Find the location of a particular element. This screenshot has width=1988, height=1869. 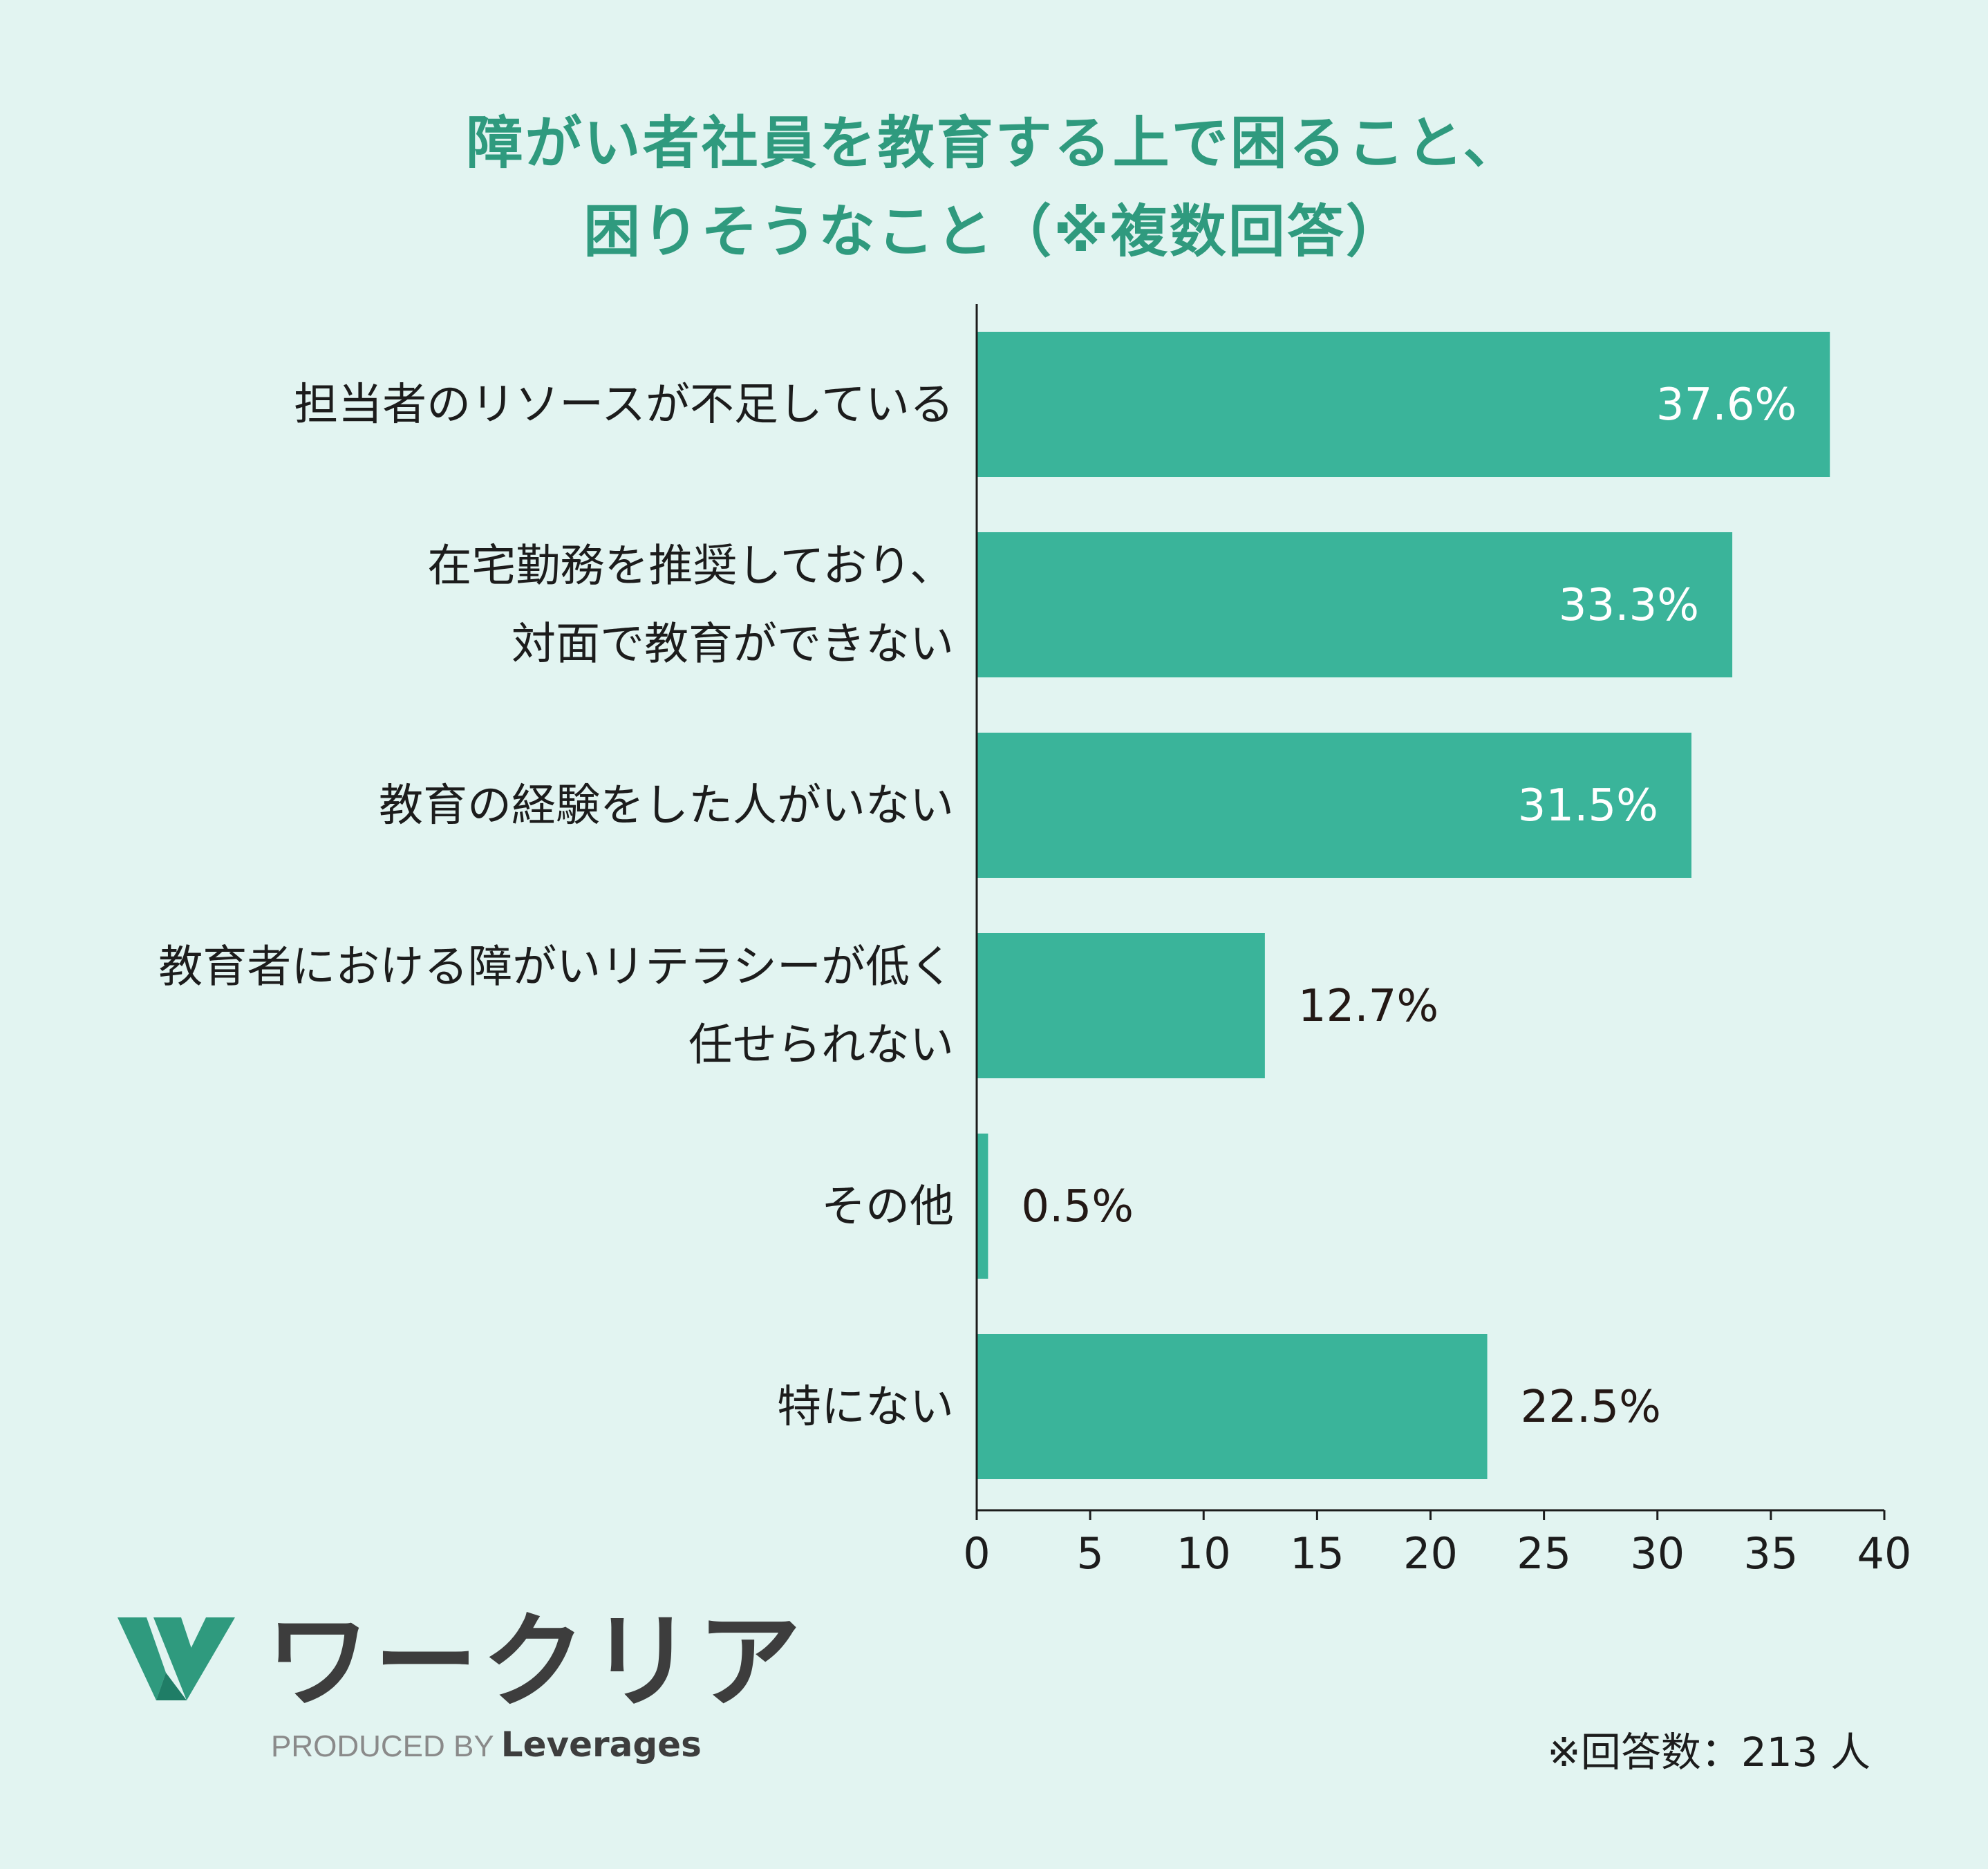

w-logo-icon is located at coordinates (176, 1659).